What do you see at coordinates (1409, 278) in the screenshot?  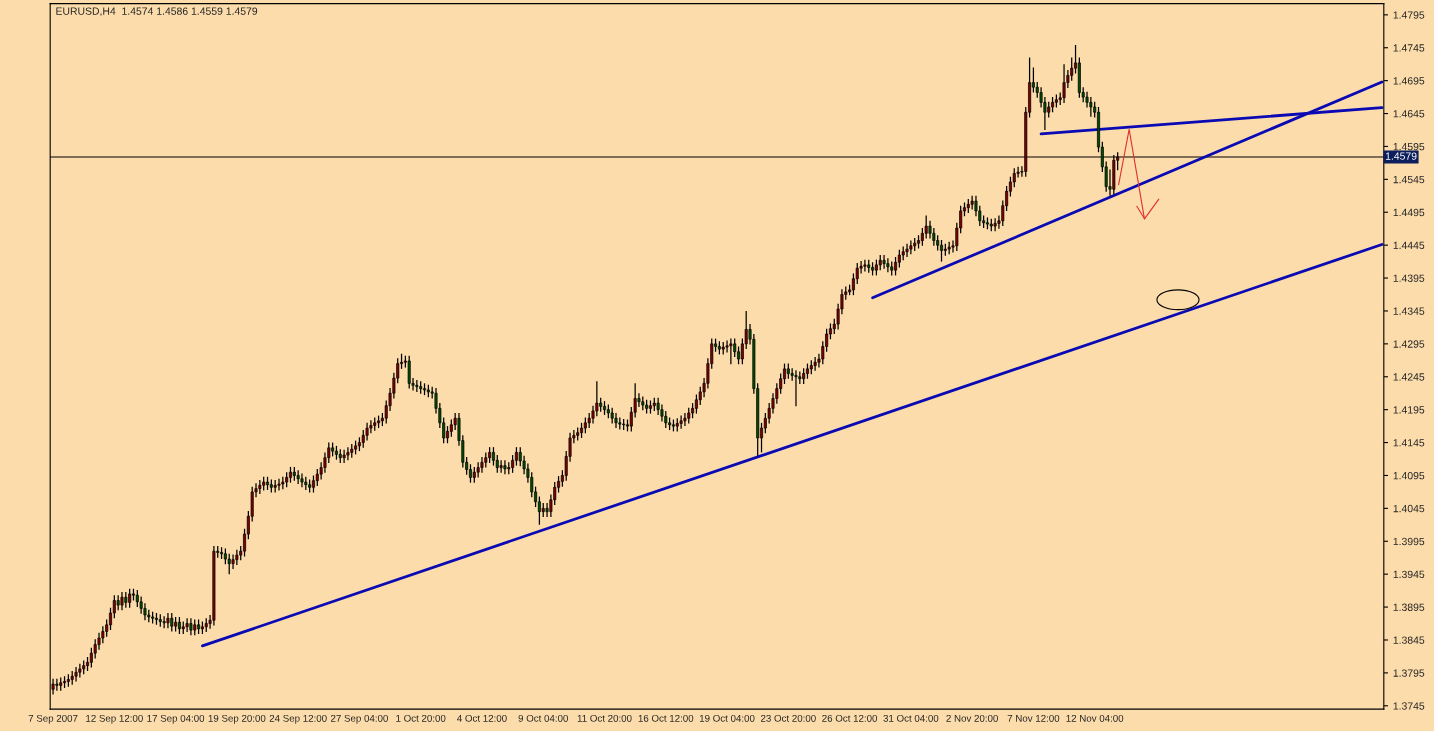 I see `y-tick-label: 1.4395` at bounding box center [1409, 278].